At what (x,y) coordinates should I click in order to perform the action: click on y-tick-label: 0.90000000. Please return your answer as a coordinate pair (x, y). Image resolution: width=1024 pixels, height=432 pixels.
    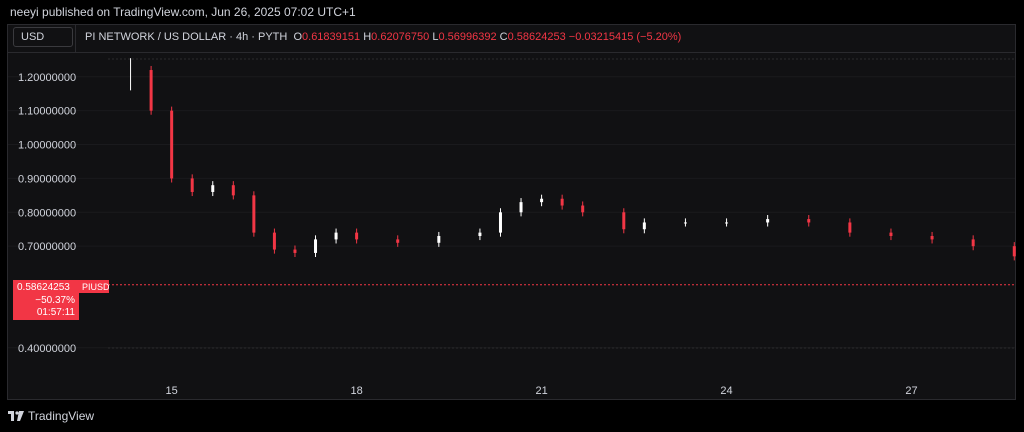
    Looking at the image, I should click on (47, 179).